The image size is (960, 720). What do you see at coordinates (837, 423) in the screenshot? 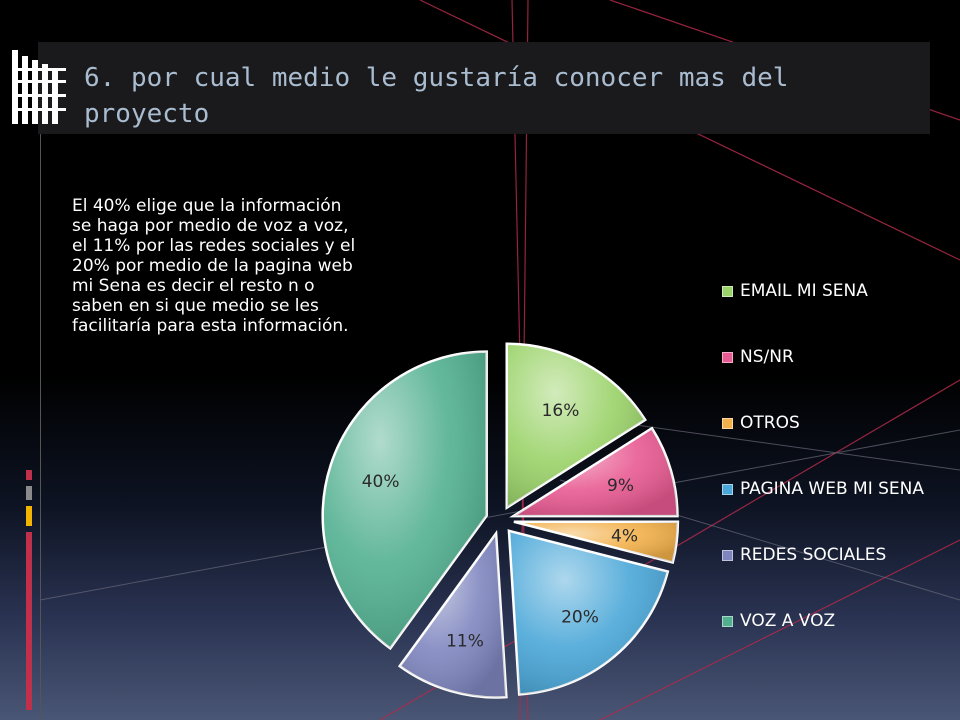
I see `legend-item: OTROS` at bounding box center [837, 423].